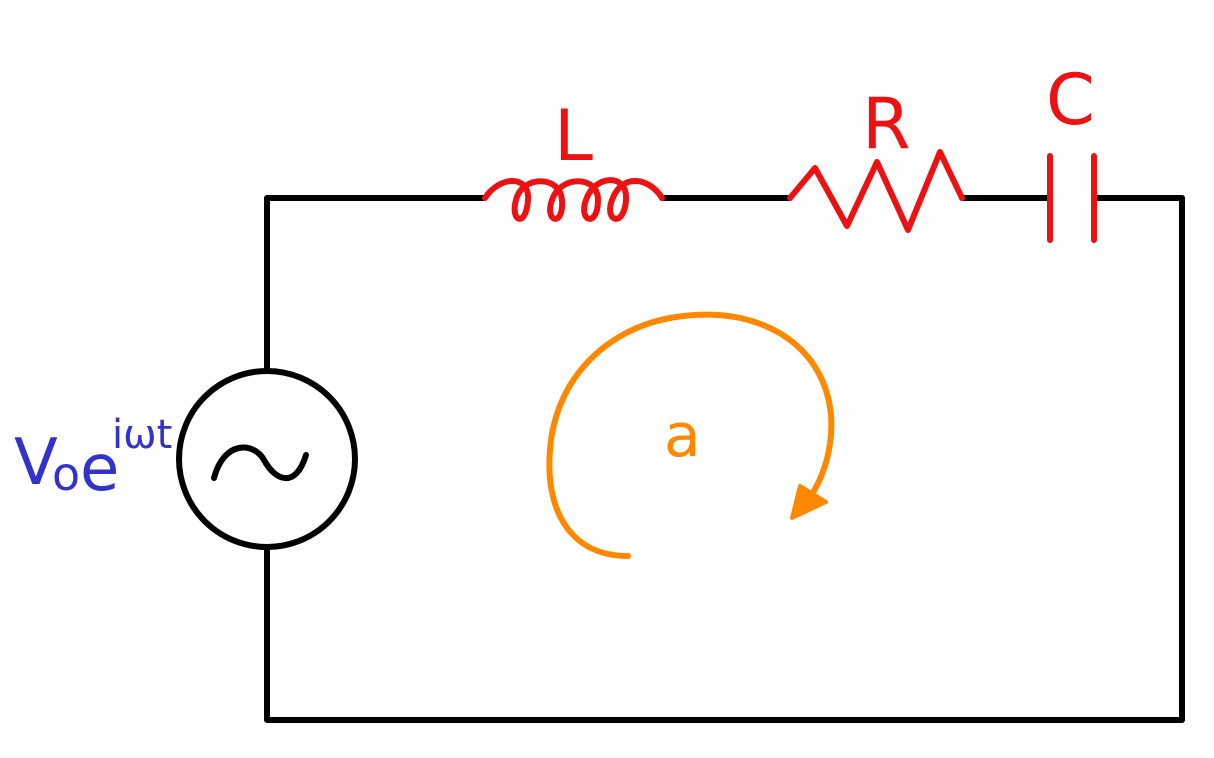 Image resolution: width=1214 pixels, height=758 pixels. I want to click on loop-current: a, so click(690, 435).